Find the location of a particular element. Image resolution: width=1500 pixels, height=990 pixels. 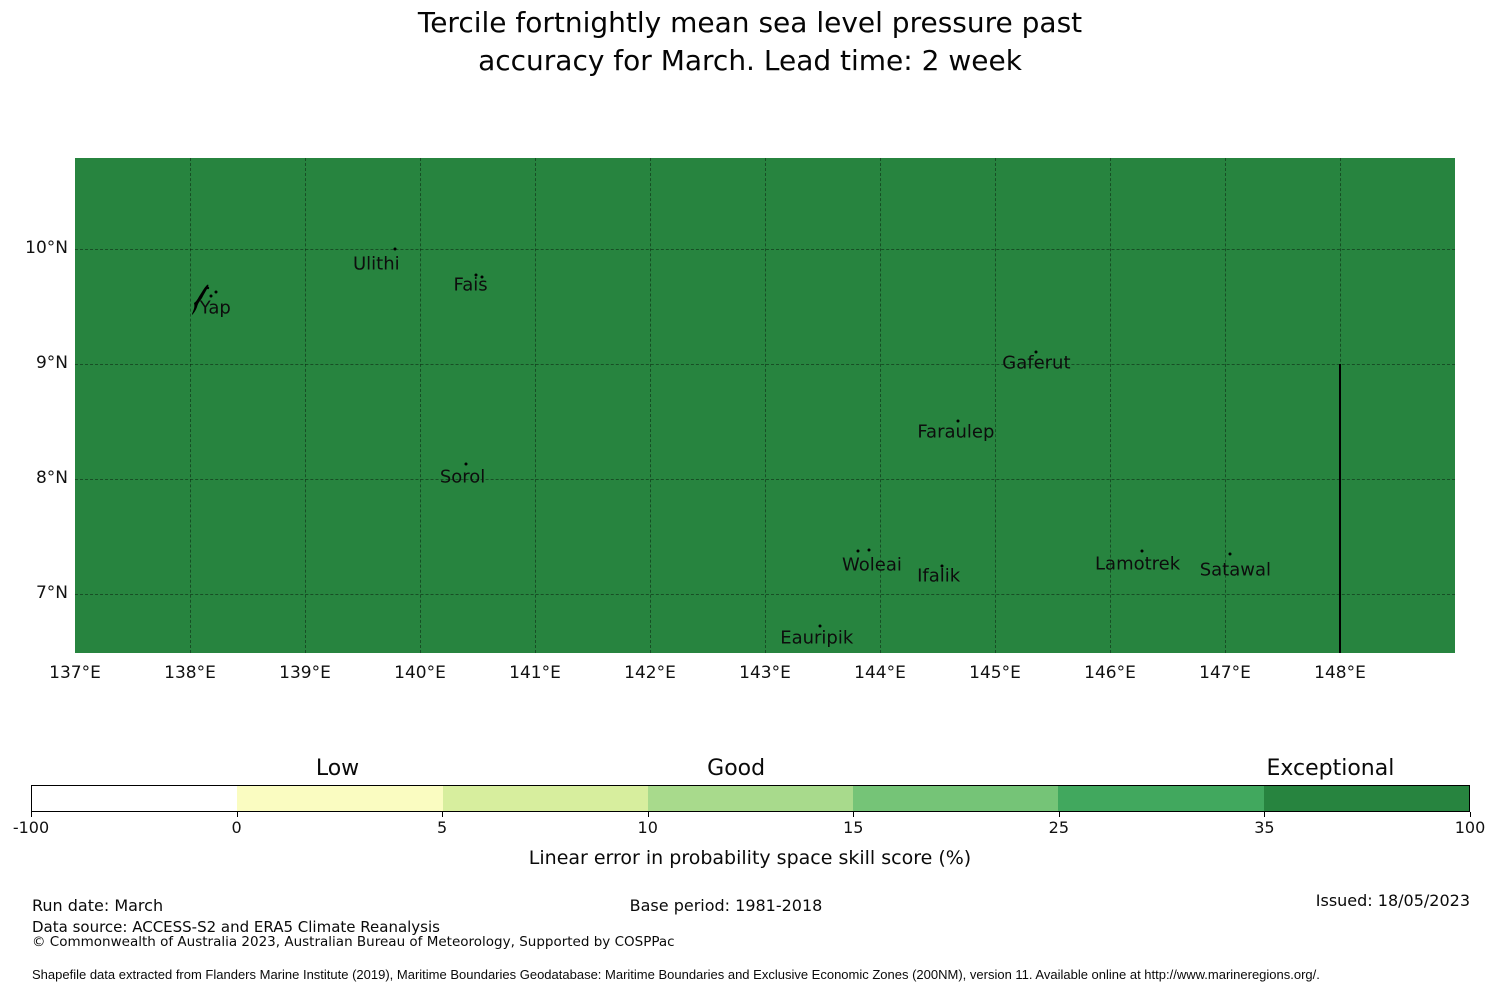

satawal-island-dot is located at coordinates (1230, 554).